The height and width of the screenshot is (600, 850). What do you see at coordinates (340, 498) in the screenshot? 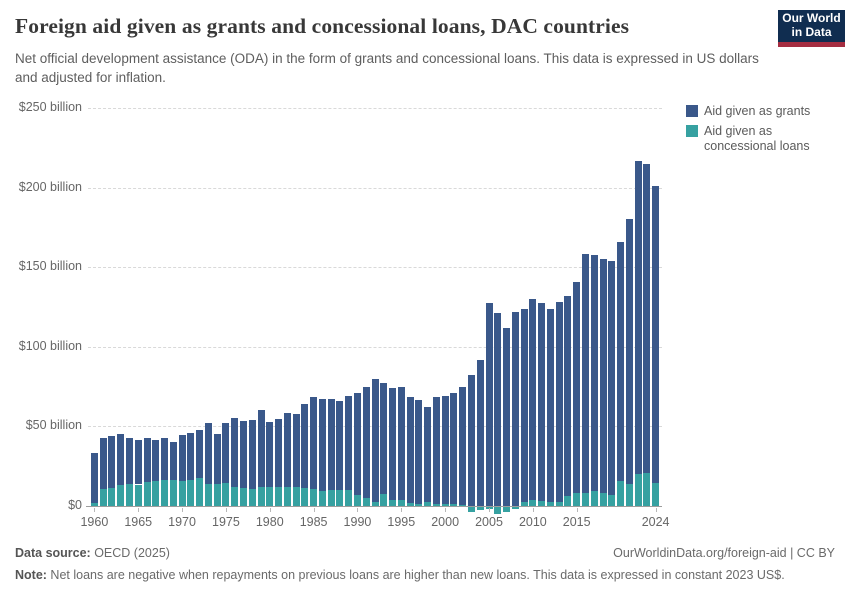
I see `bar-loans-1988` at bounding box center [340, 498].